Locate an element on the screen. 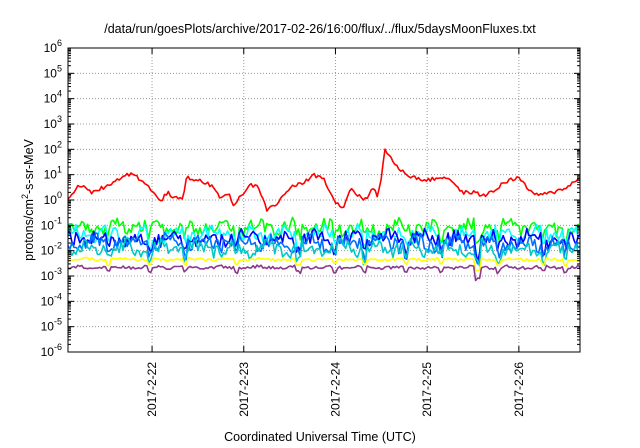  y-tick-exponent: -5 is located at coordinates (58, 322).